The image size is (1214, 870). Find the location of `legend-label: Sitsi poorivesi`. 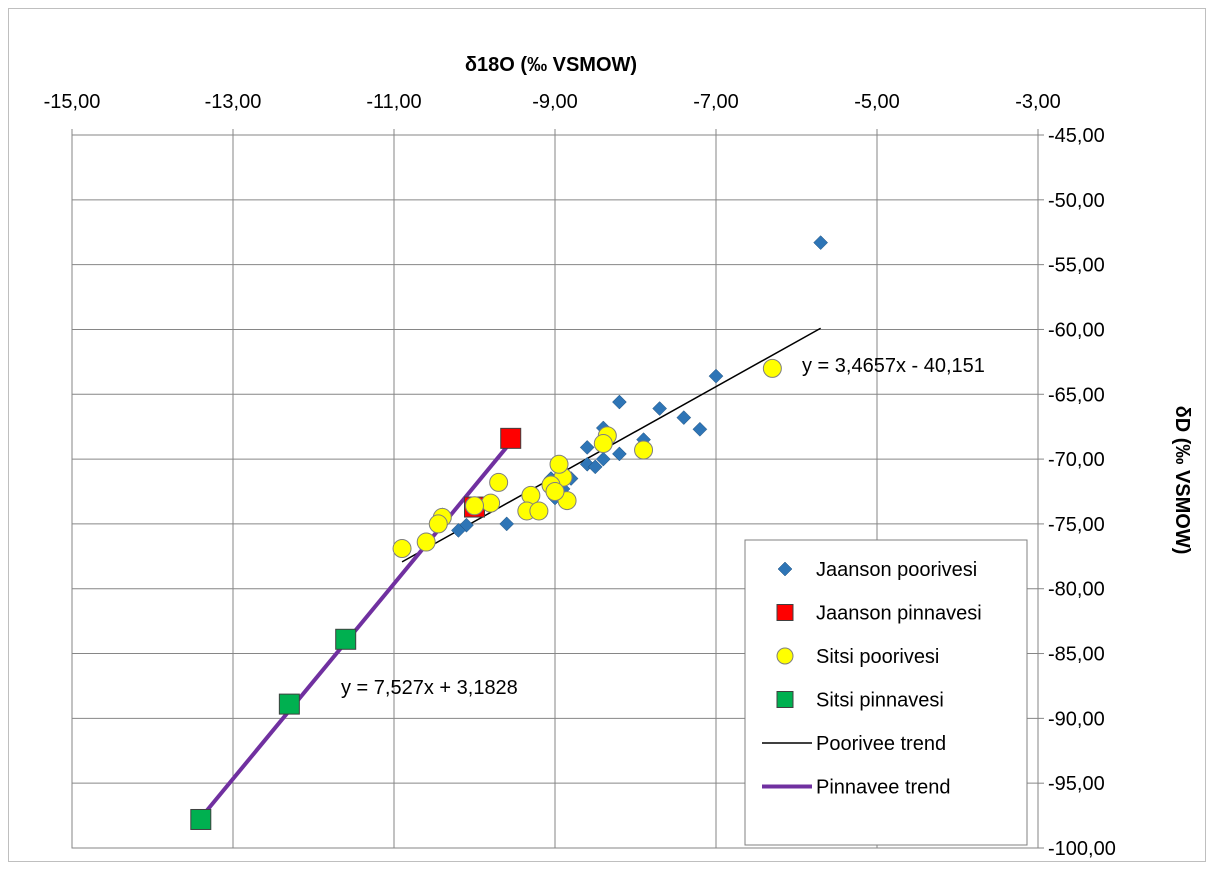

legend-label: Sitsi poorivesi is located at coordinates (877, 657).